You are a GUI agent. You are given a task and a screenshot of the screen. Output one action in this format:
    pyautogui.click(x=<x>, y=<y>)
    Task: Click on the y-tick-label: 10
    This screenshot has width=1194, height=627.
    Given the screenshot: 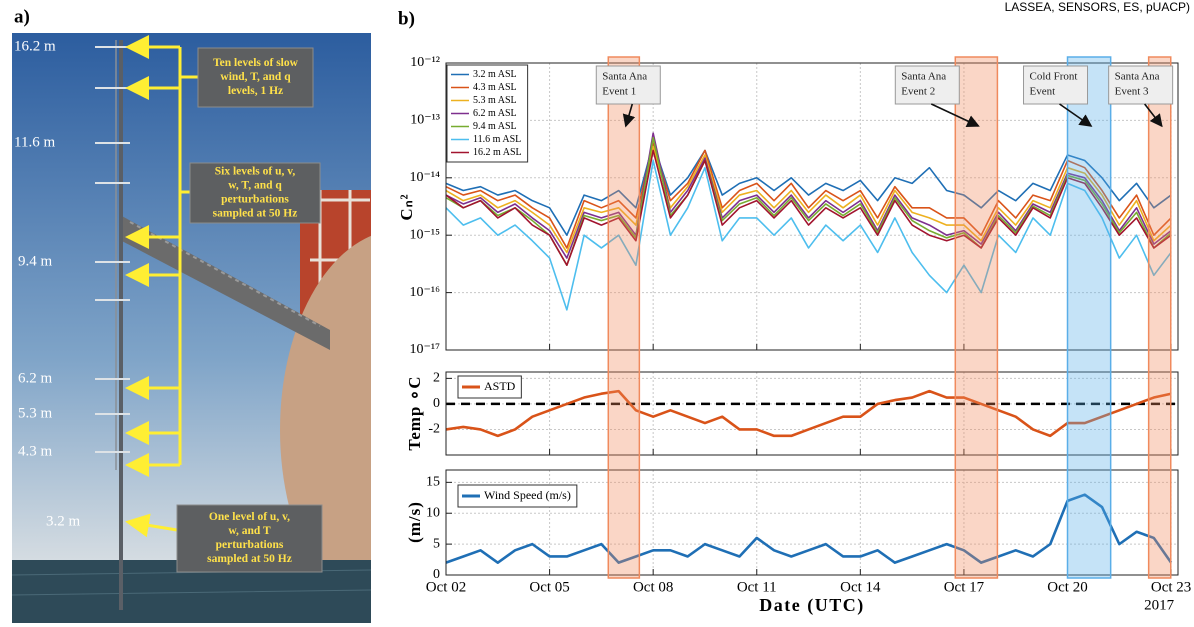 What is the action you would take?
    pyautogui.click(x=433, y=512)
    